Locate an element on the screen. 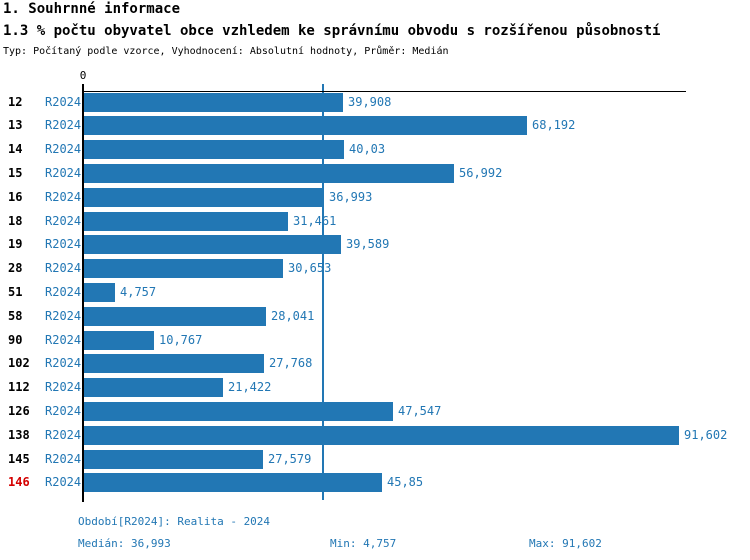 The width and height of the screenshot is (750, 560). chart-row: 19 R2024 39,589 is located at coordinates (375, 247).